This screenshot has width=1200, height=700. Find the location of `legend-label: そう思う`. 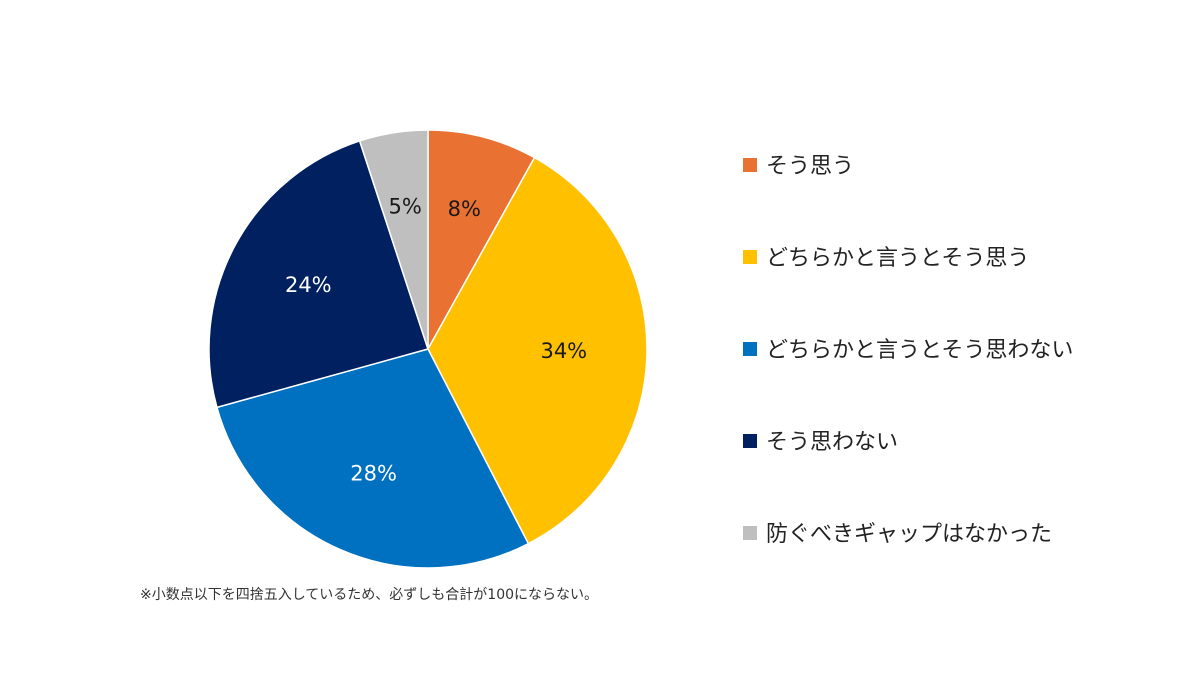

legend-label: そう思う is located at coordinates (810, 166).